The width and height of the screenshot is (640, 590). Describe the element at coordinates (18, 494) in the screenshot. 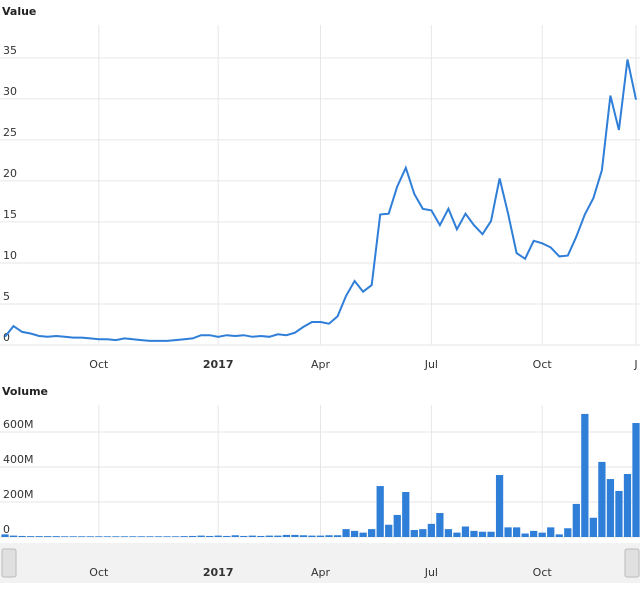

I see `y-tick-label: 200M` at that location.